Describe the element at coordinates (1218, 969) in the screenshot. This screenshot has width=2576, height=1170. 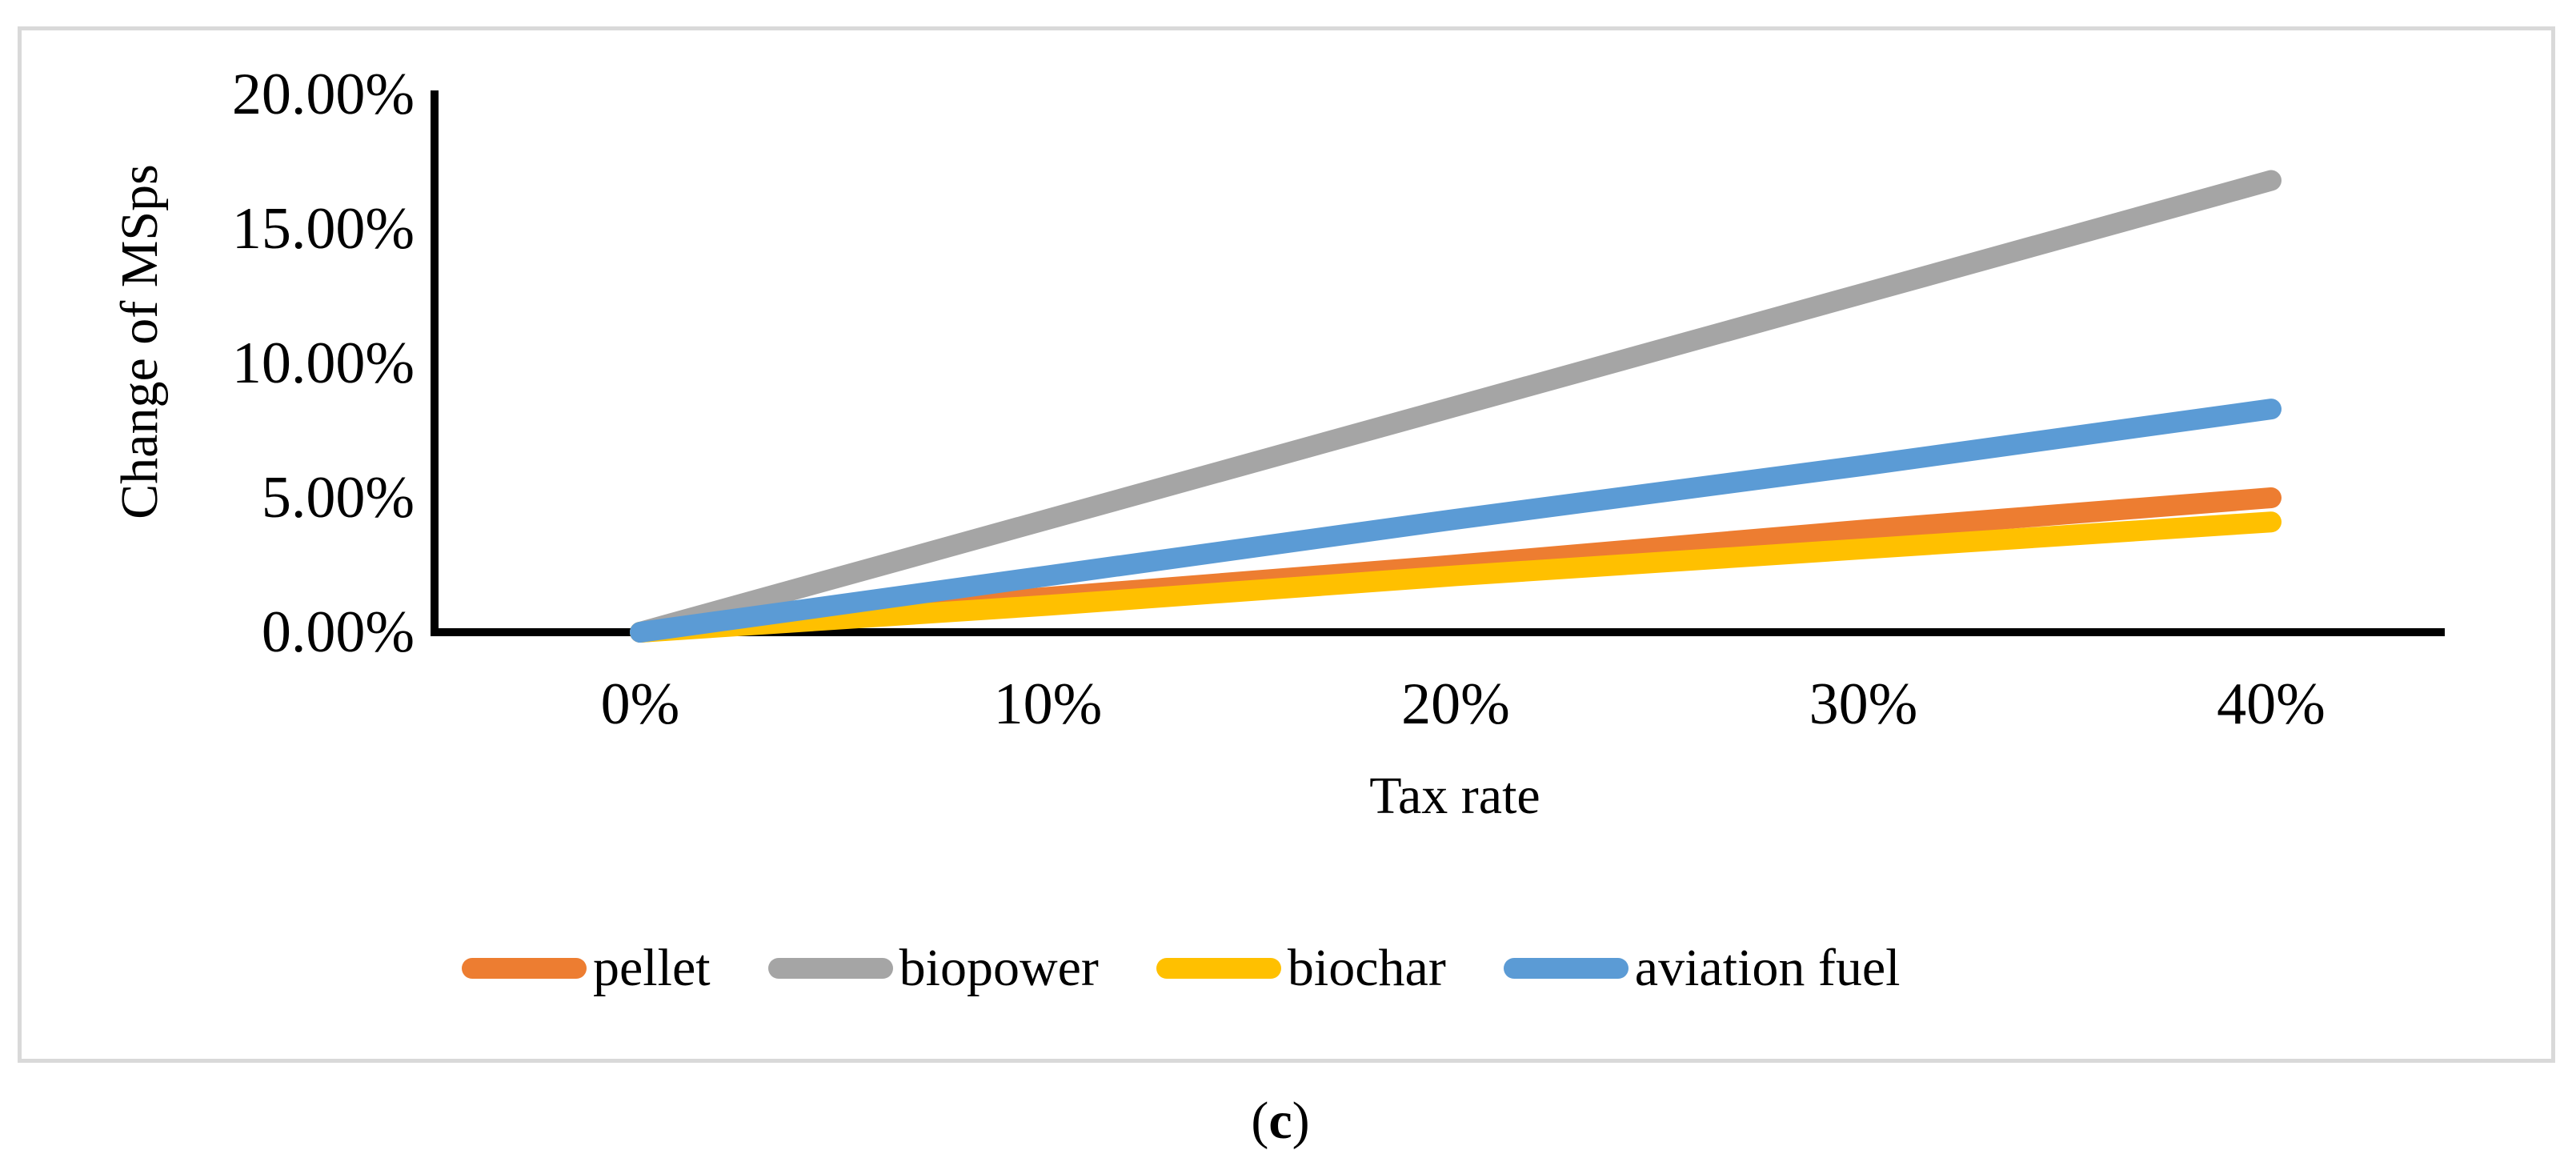
I see `legend-swatch-biochar` at that location.